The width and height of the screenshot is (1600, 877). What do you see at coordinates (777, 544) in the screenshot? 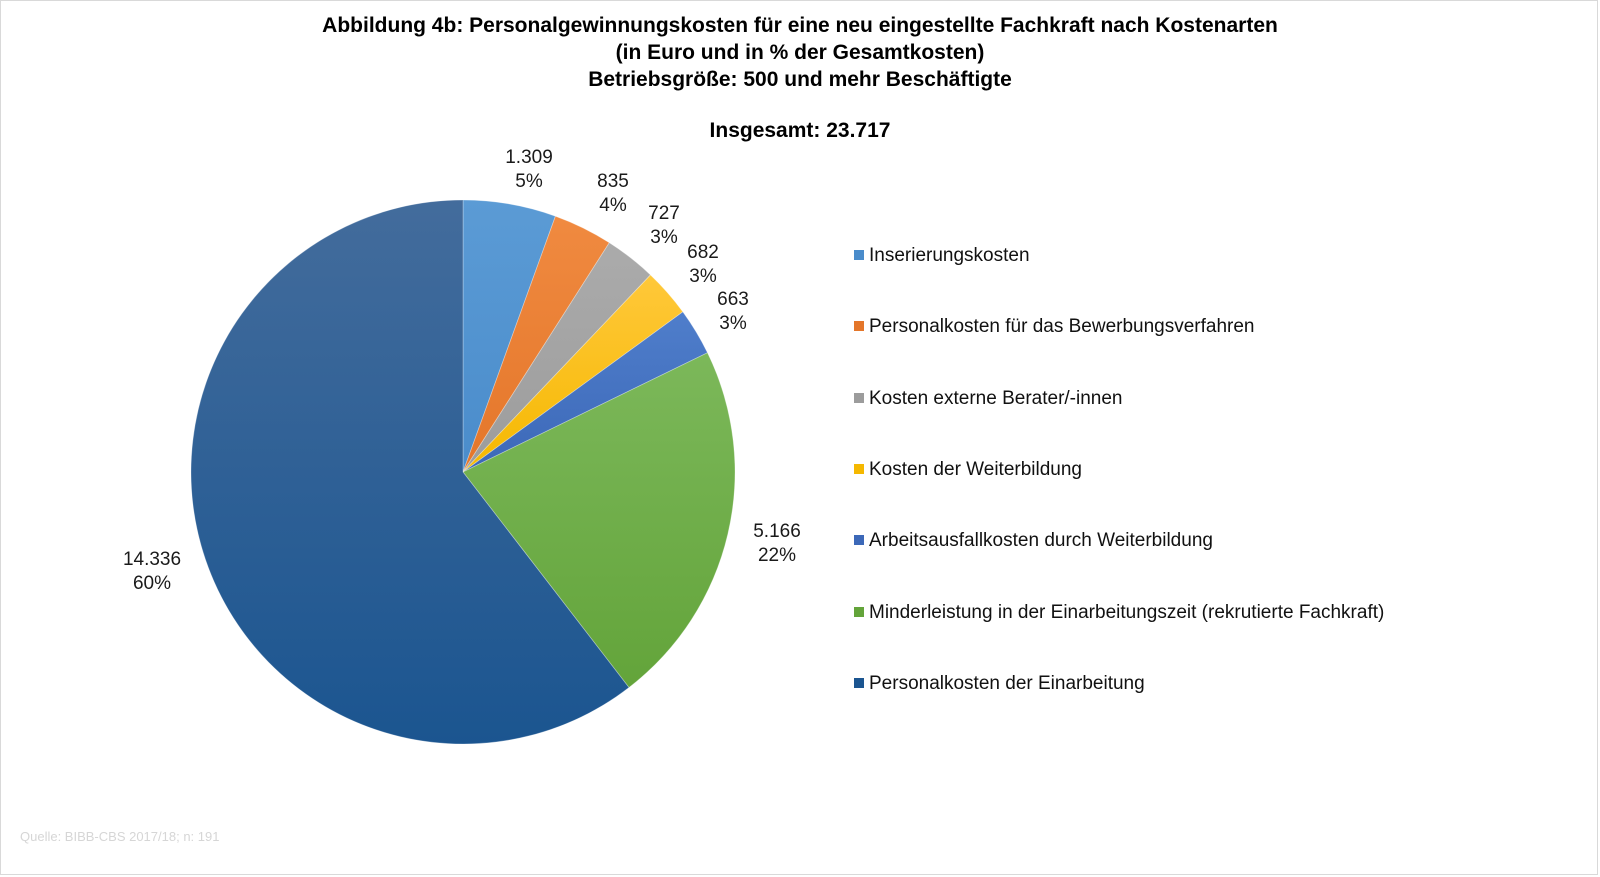
I see `data-label: 5.166 22%` at bounding box center [777, 544].